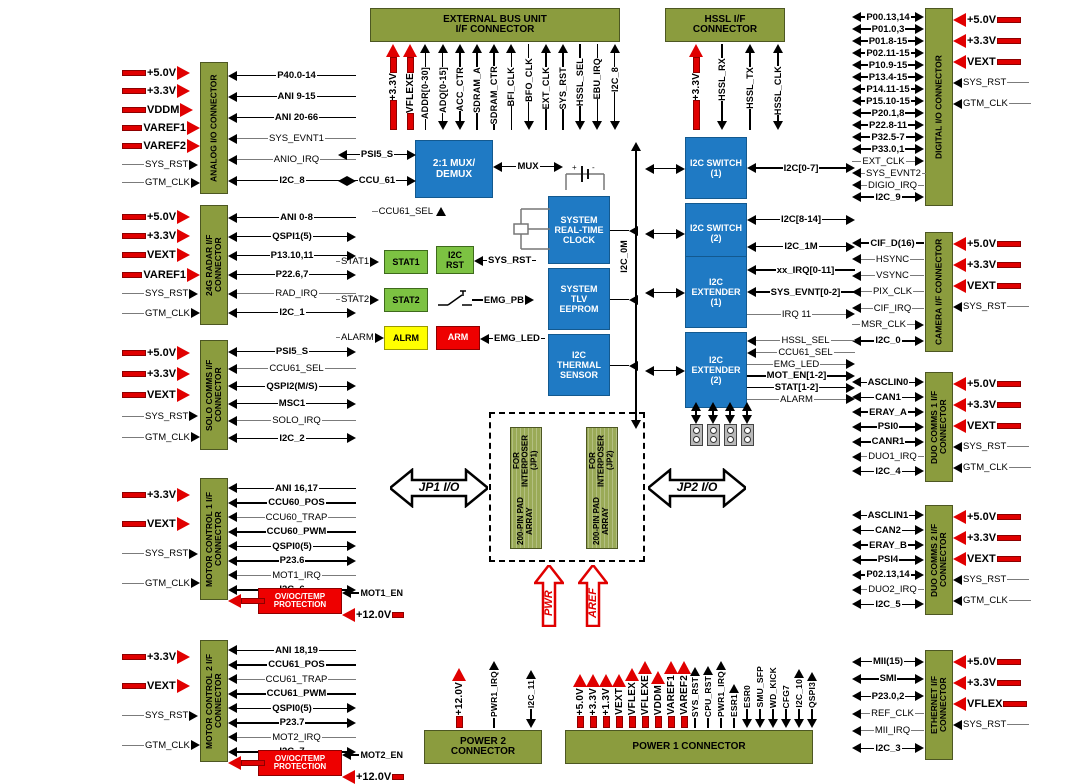 The image size is (1081, 784). Describe the element at coordinates (801, 219) in the screenshot. I see `i2c-output-label: I2C[8-14]` at that location.